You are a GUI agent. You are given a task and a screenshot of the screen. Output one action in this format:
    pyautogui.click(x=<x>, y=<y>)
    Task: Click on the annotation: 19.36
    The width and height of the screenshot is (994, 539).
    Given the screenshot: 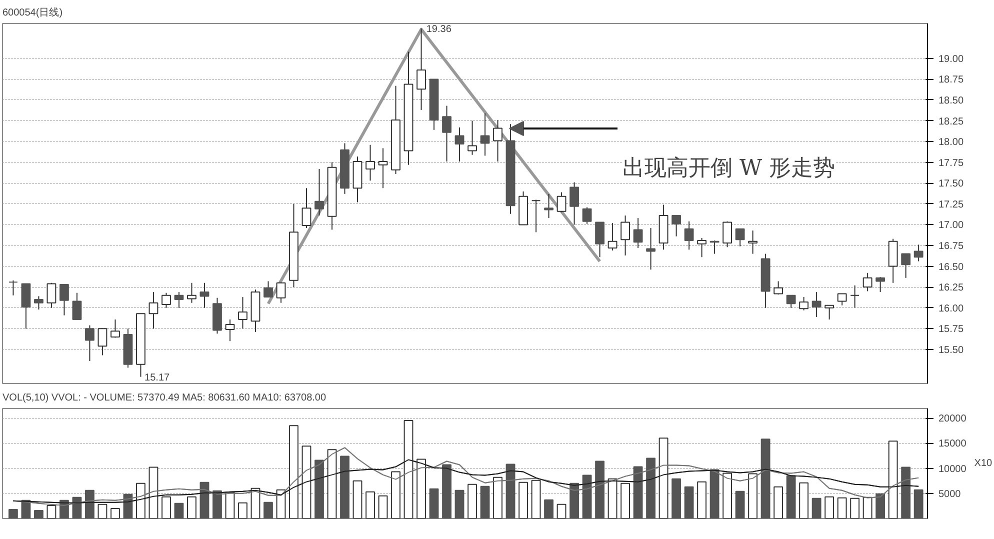 What is the action you would take?
    pyautogui.click(x=439, y=29)
    